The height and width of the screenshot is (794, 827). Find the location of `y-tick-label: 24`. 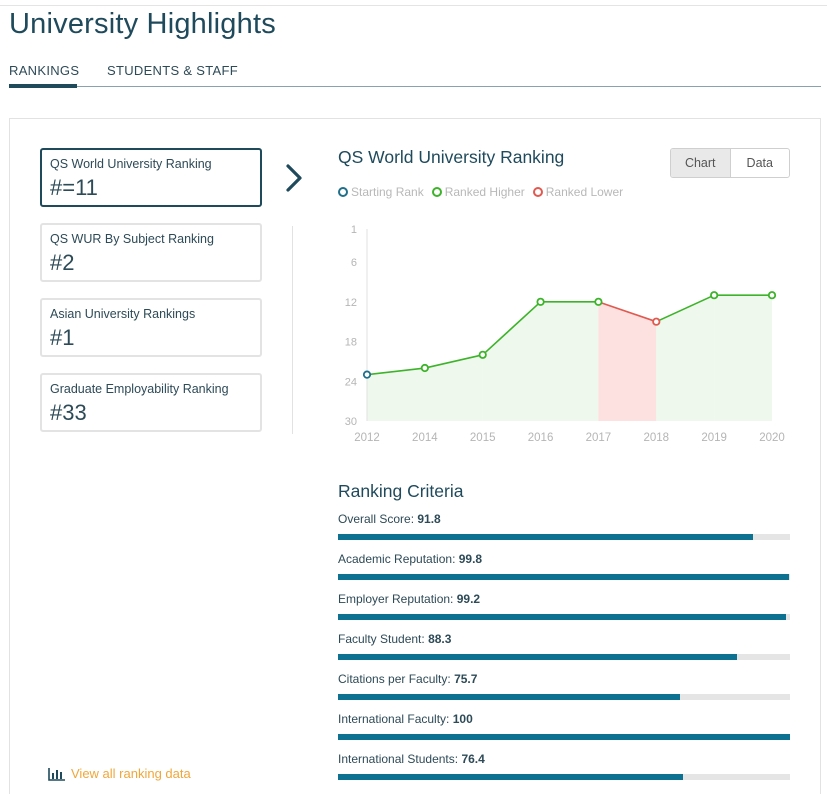

y-tick-label: 24 is located at coordinates (351, 382).